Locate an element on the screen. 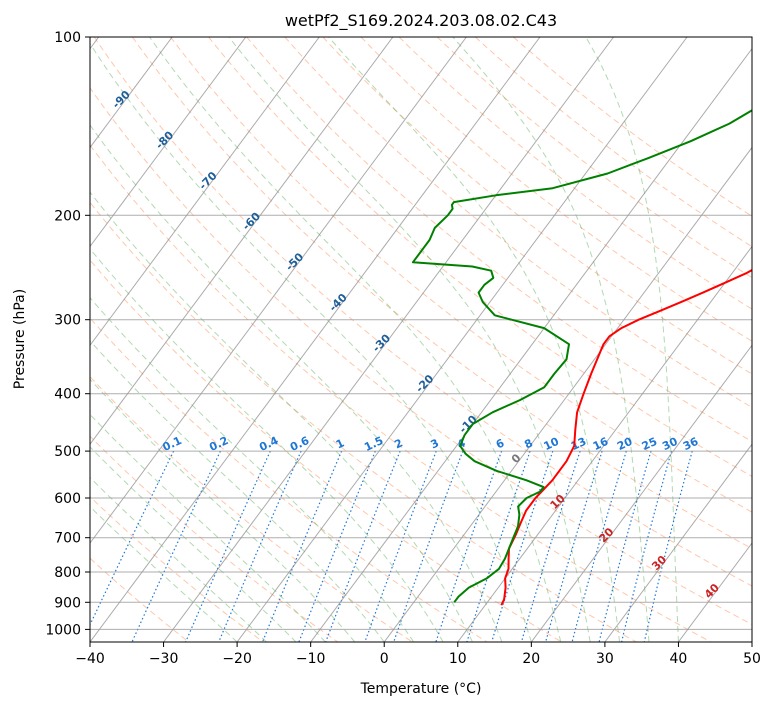  x-tick-label: −20 is located at coordinates (237, 659).